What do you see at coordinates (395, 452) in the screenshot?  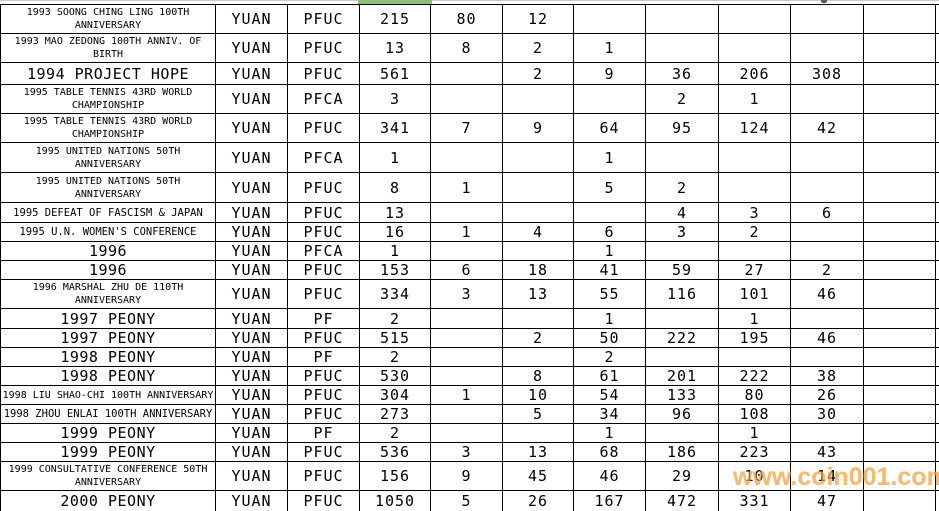 I see `value-cell: 536` at bounding box center [395, 452].